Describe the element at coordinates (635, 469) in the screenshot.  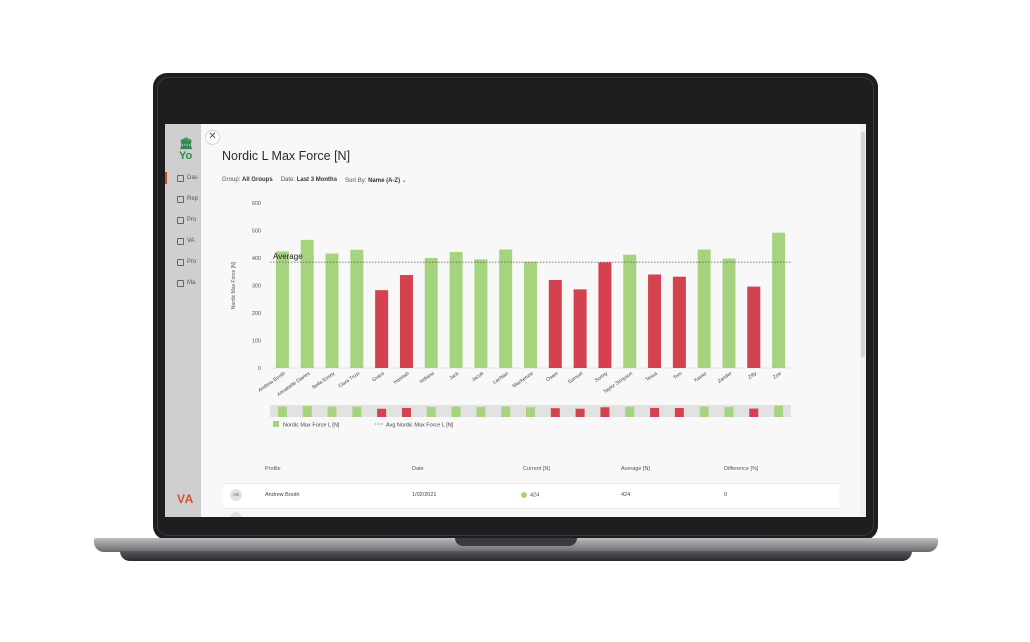
I see `table-header-average: Average [N]` at that location.